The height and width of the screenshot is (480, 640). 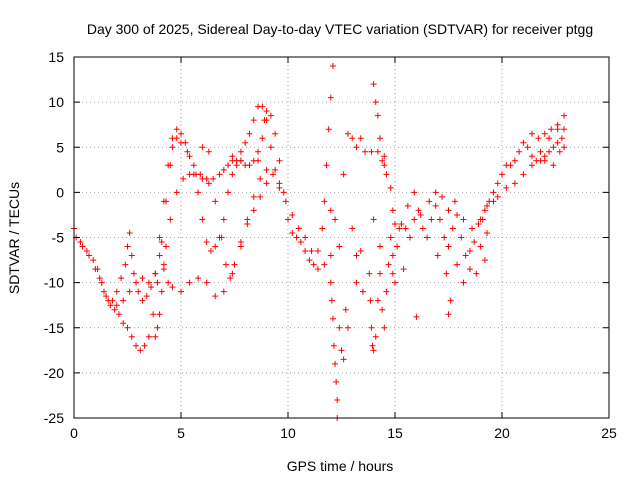 What do you see at coordinates (181, 433) in the screenshot?
I see `x-tick-label: 5` at bounding box center [181, 433].